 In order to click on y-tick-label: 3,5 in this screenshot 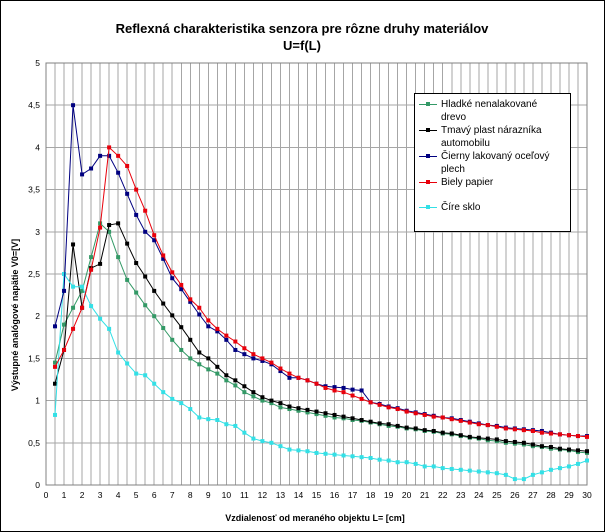, I will do `click(34, 190)`.